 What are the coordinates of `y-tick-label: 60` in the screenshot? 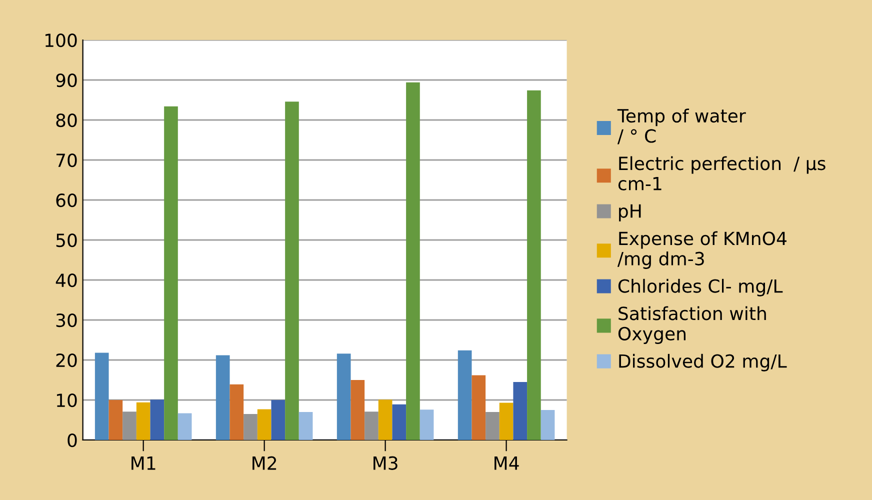 It's located at (66, 200).